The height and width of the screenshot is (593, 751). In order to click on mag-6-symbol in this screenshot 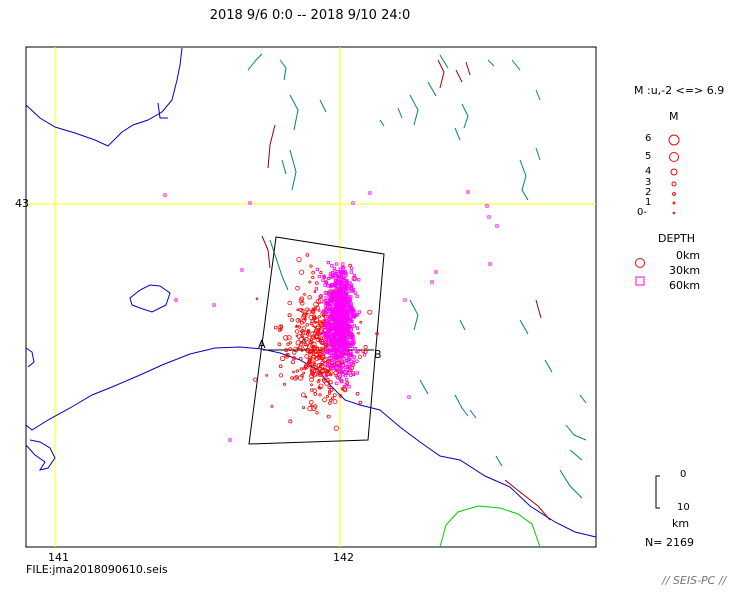, I will do `click(674, 140)`.